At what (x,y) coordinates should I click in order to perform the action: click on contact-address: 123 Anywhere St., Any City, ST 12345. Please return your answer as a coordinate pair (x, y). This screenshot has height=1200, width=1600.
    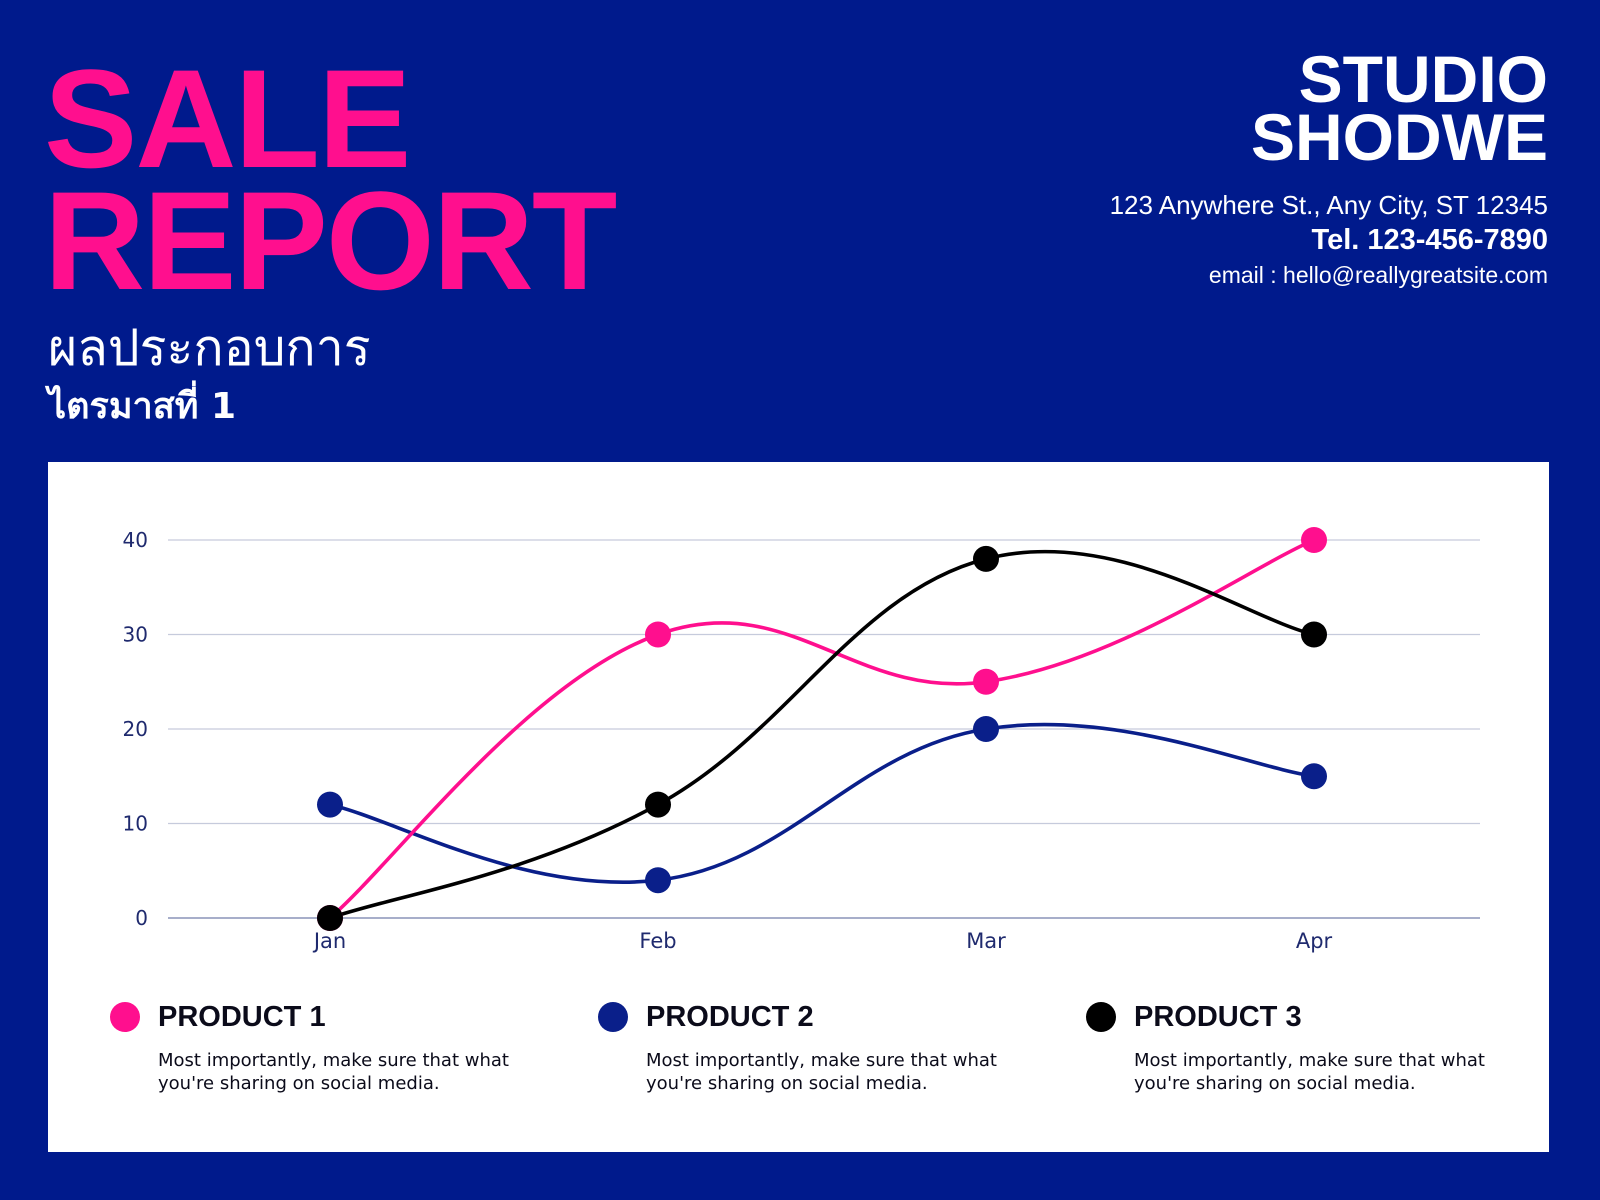
    Looking at the image, I should click on (1328, 205).